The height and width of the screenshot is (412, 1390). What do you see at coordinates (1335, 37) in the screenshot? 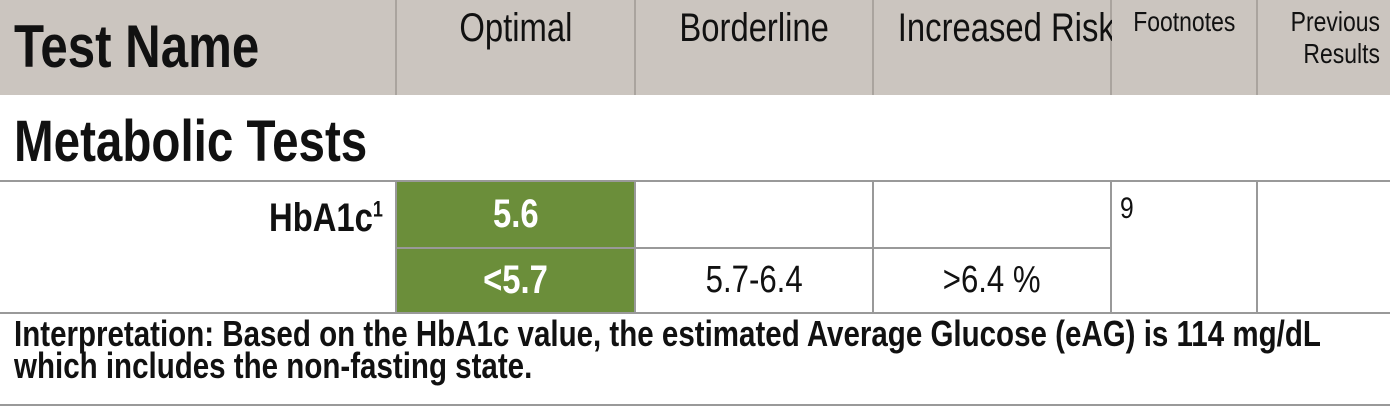
I see `header-label: Previous Results` at bounding box center [1335, 37].